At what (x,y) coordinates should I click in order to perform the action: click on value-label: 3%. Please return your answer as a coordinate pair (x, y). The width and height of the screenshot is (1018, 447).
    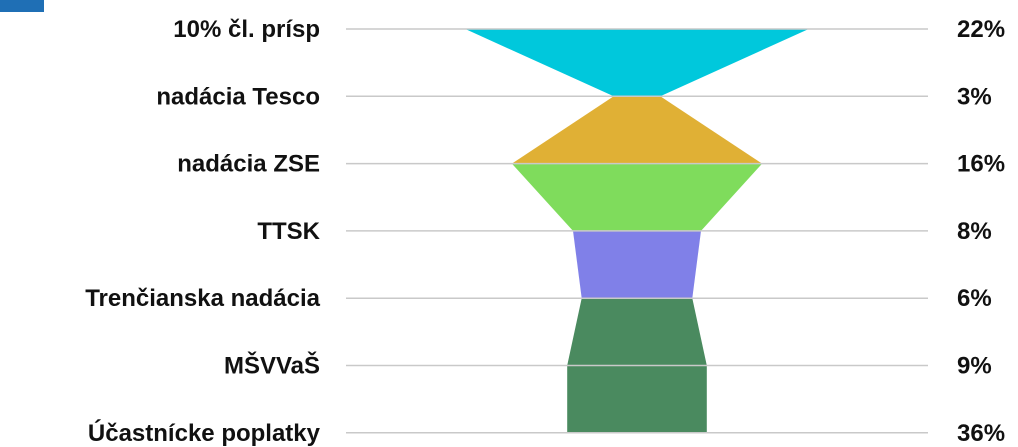
    Looking at the image, I should click on (974, 96).